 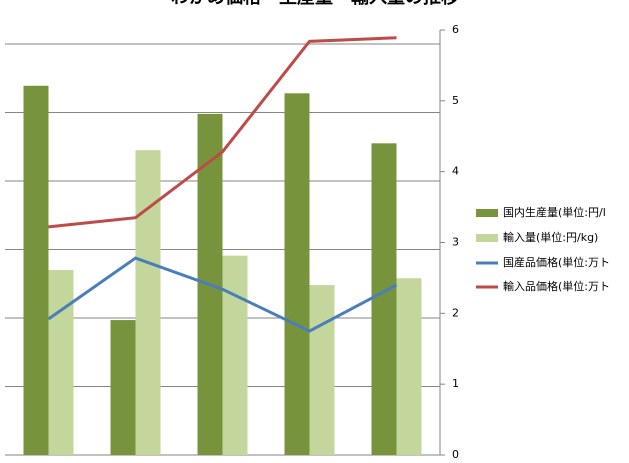 I want to click on legend-label: 輸入品価格(単位:万ト, so click(x=556, y=286).